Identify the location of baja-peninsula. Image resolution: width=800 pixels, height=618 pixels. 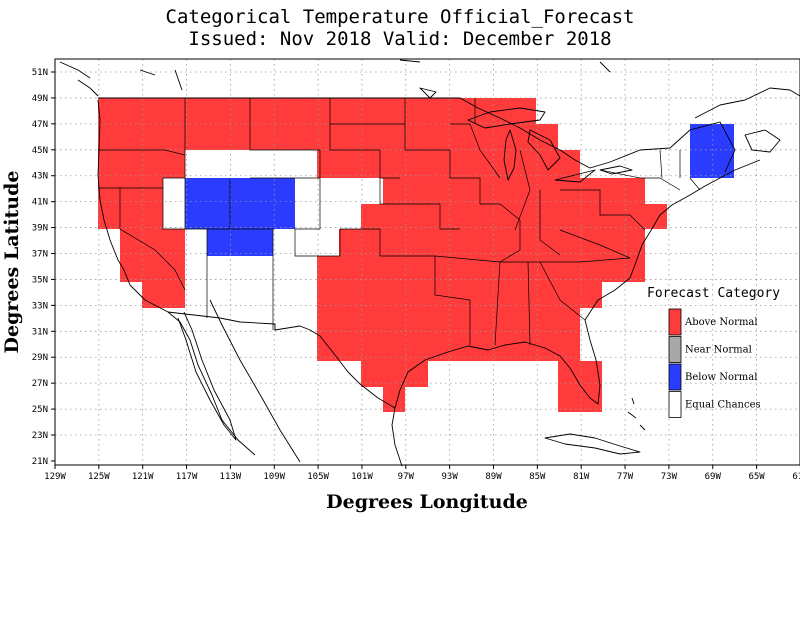
(207, 376).